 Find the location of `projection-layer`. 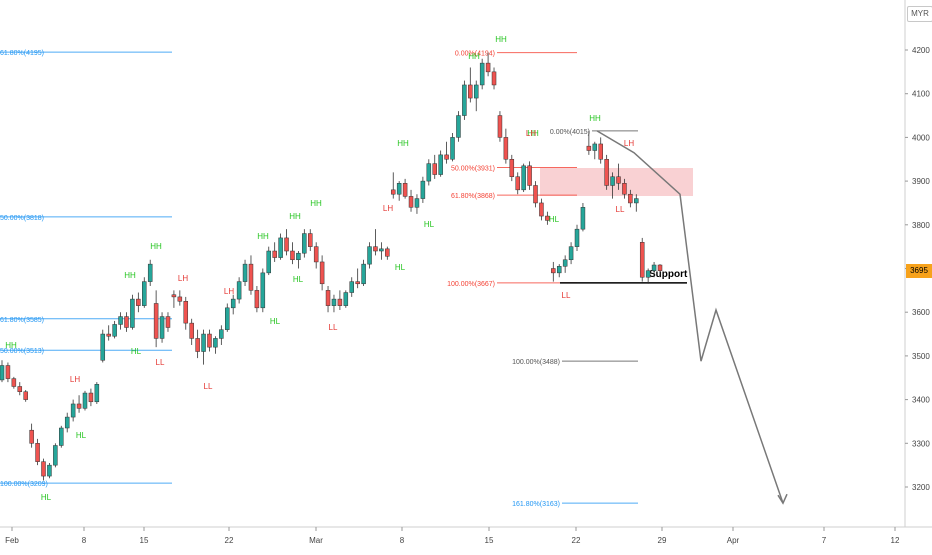

projection-layer is located at coordinates (692, 317).